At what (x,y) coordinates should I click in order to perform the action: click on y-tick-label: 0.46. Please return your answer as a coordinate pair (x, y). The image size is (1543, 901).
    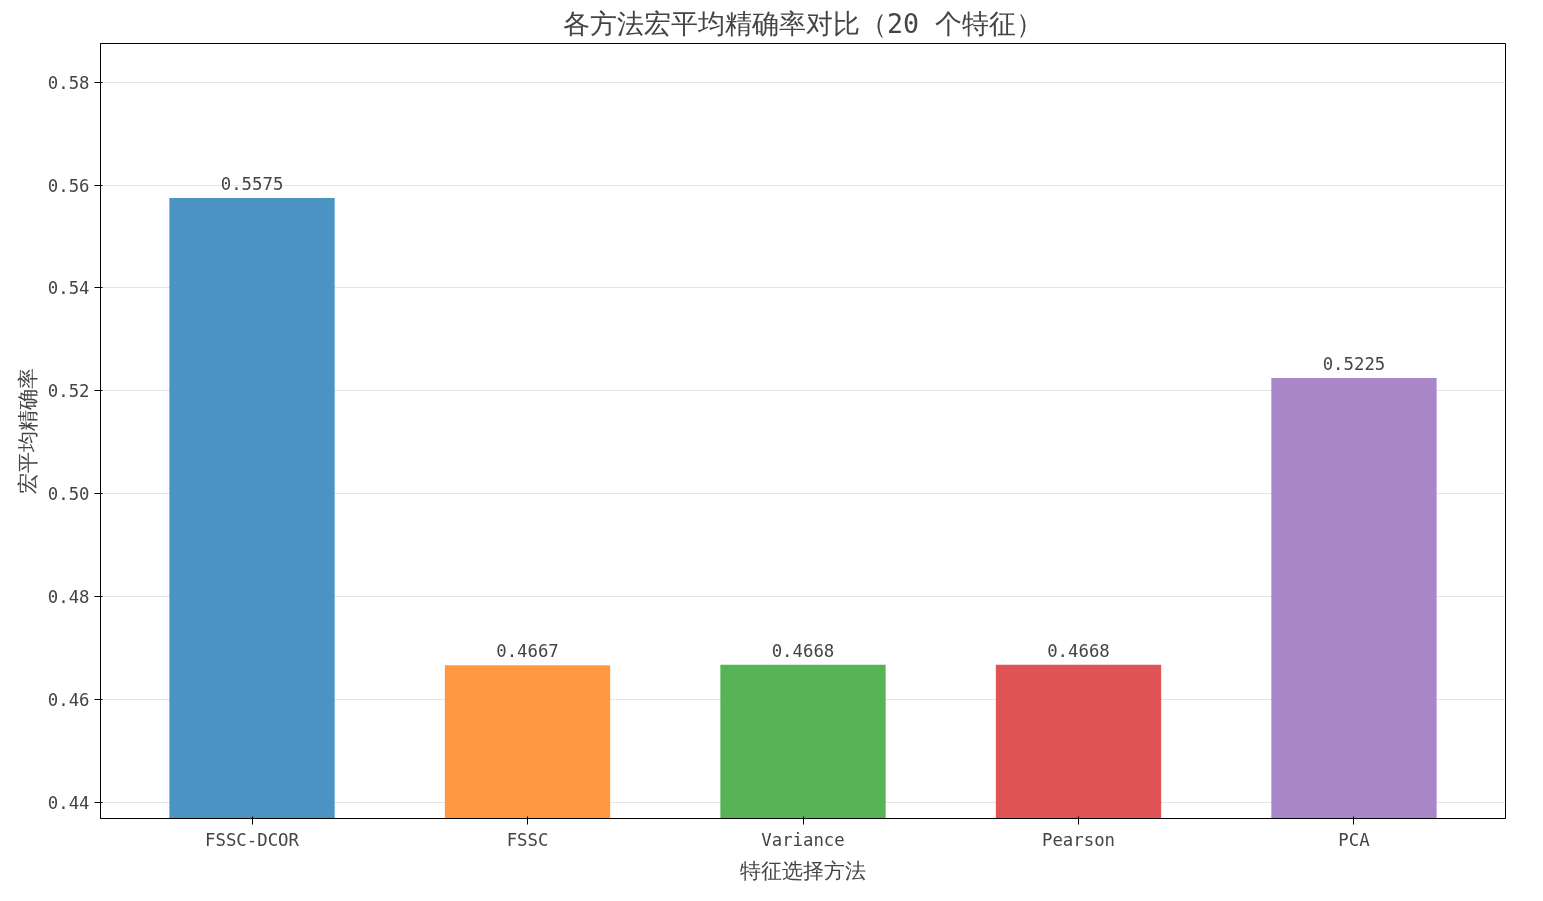
    Looking at the image, I should click on (68, 700).